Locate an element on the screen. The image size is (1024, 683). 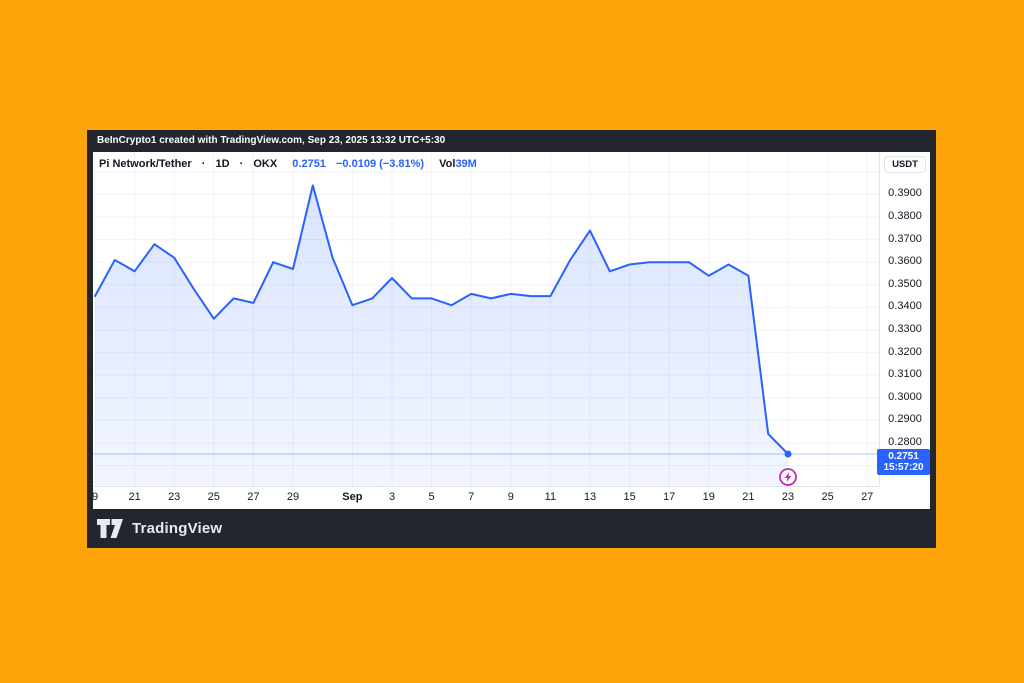
time-axis-label: 3 is located at coordinates (392, 497).